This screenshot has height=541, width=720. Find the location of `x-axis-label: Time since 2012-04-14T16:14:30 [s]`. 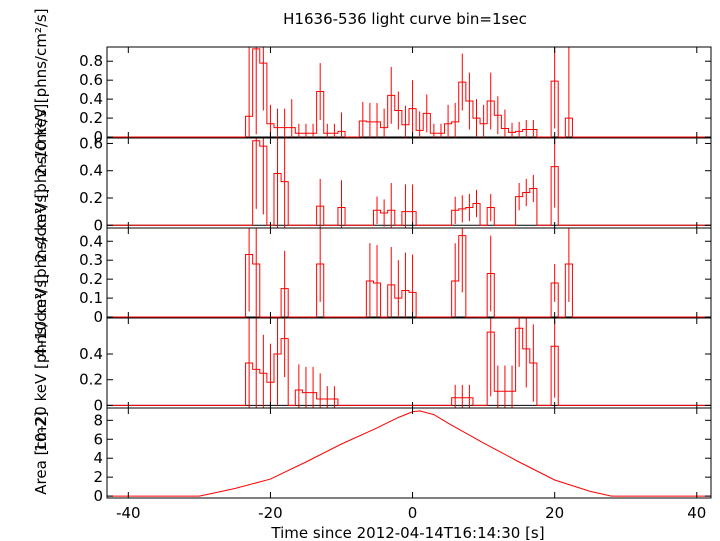

x-axis-label: Time since 2012-04-14T16:14:30 [s] is located at coordinates (407, 532).